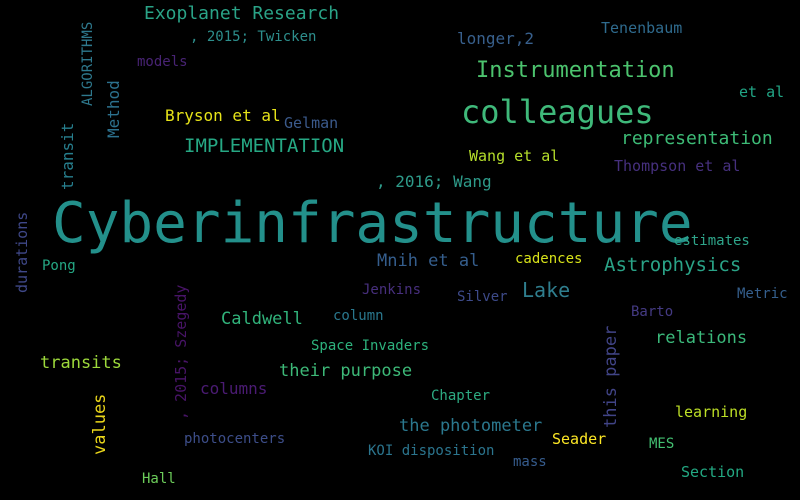 The width and height of the screenshot is (800, 500). What do you see at coordinates (461, 396) in the screenshot?
I see `word: Chapter` at bounding box center [461, 396].